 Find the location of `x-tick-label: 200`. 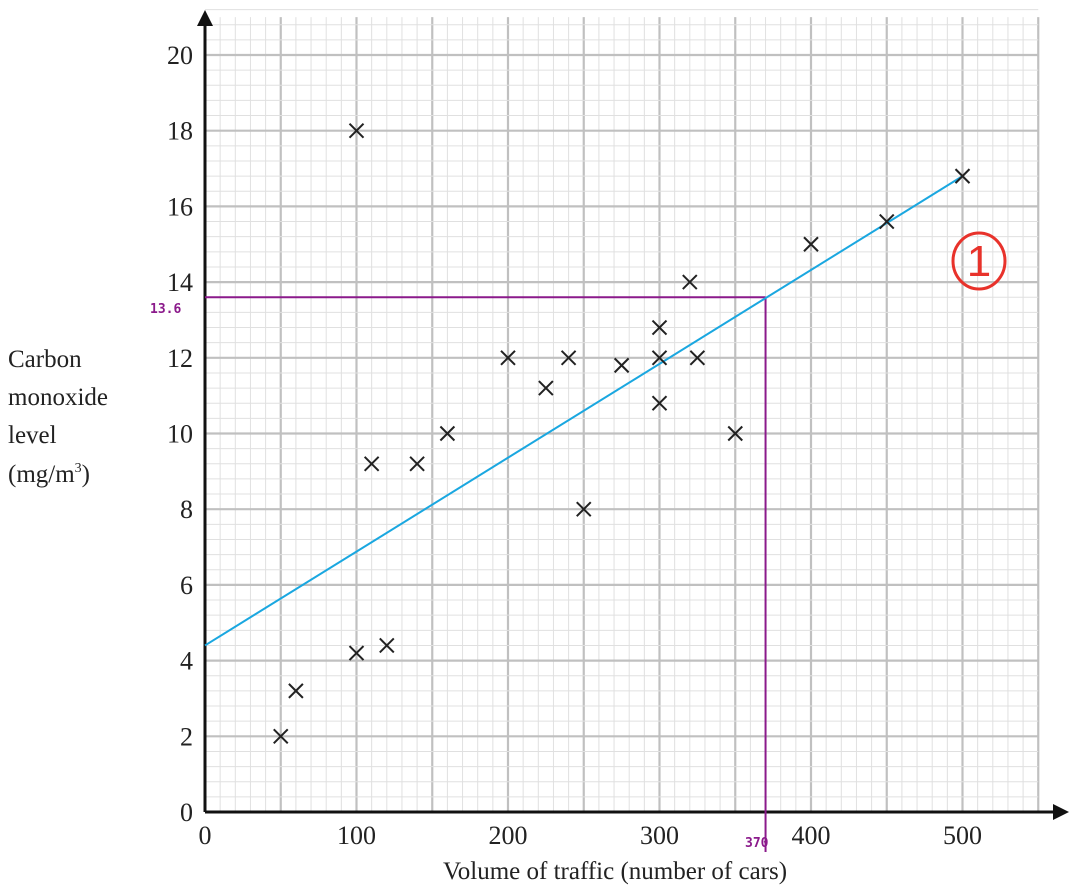

x-tick-label: 200 is located at coordinates (508, 835).